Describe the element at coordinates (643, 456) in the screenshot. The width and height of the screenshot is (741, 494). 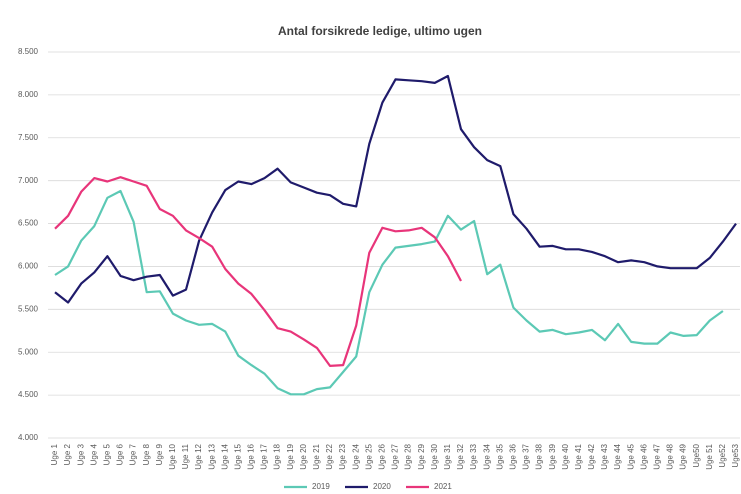
I see `x-tick-label: Uge 46` at that location.